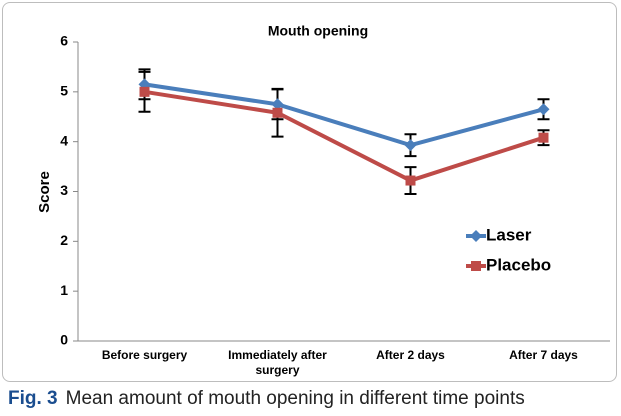 Image resolution: width=621 pixels, height=416 pixels. What do you see at coordinates (64, 140) in the screenshot?
I see `y-tick-label: 4` at bounding box center [64, 140].